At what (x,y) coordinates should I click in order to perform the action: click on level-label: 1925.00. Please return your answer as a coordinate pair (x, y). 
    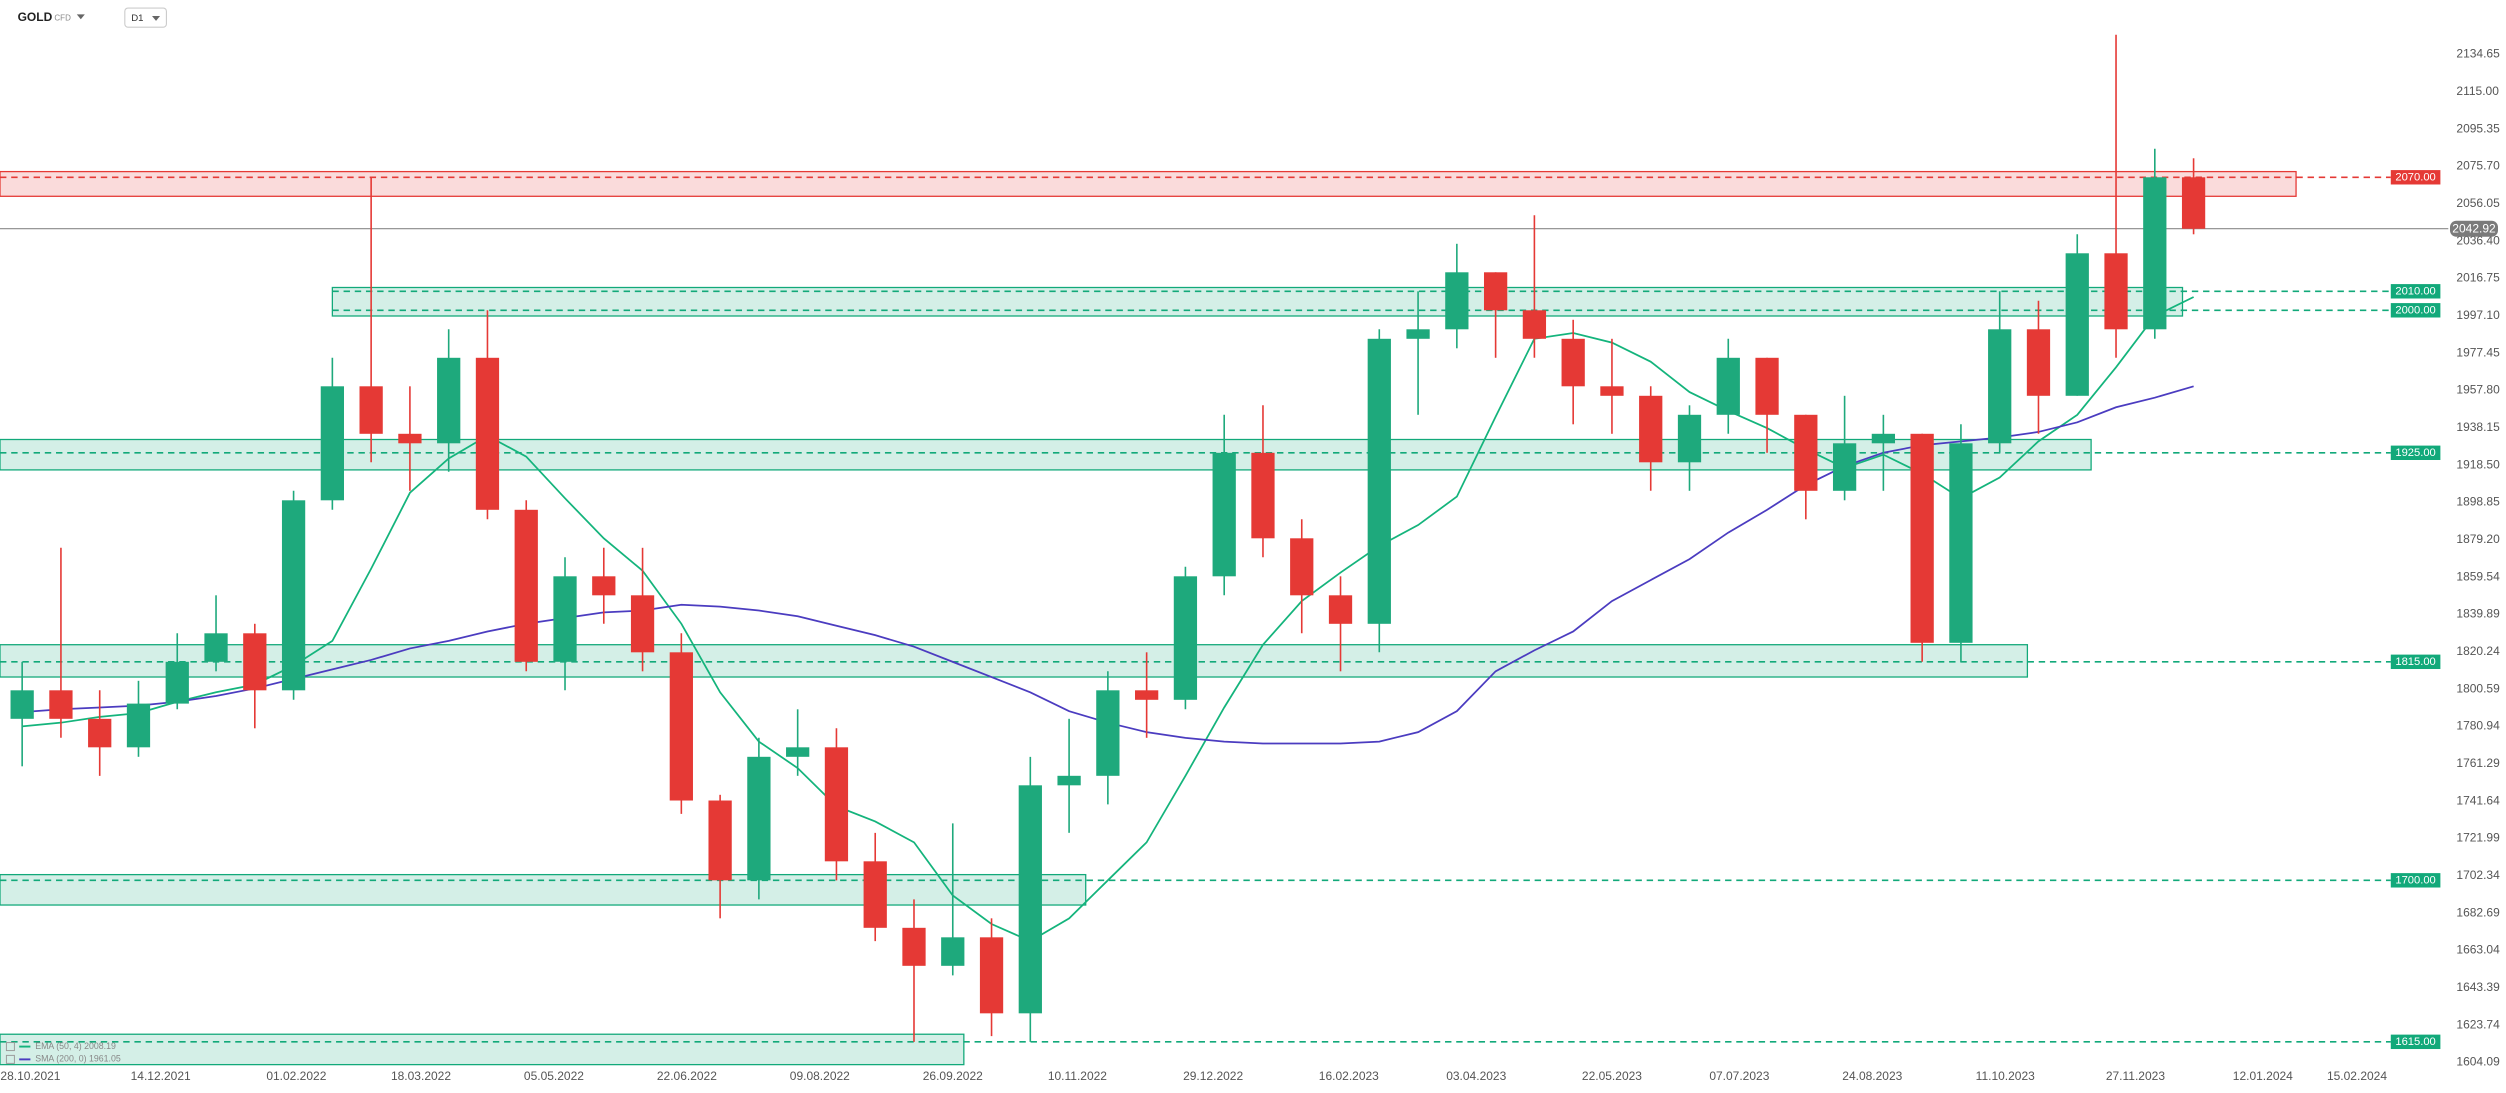
    Looking at the image, I should click on (2415, 453).